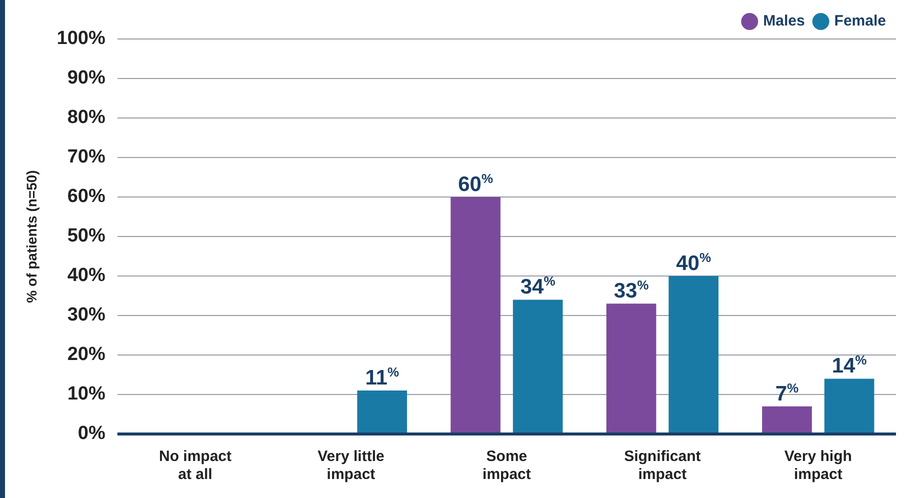  I want to click on y-tick-label: 40%, so click(86, 275).